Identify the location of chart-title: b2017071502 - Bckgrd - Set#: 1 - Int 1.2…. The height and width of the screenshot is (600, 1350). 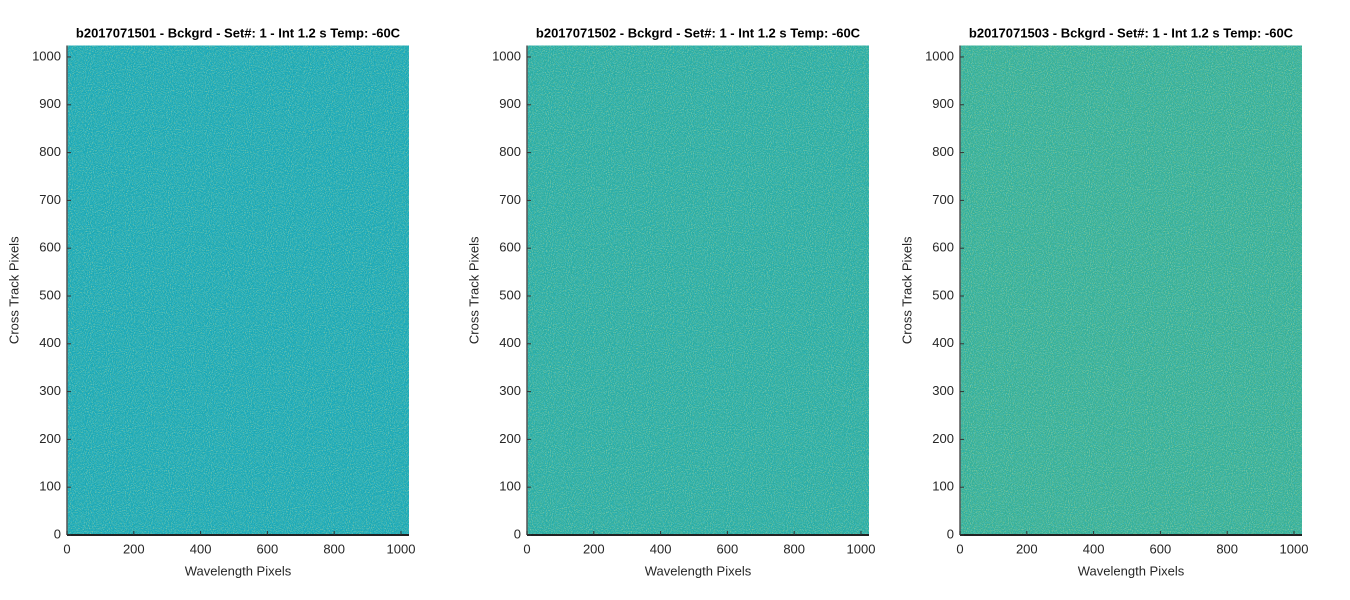
(698, 32).